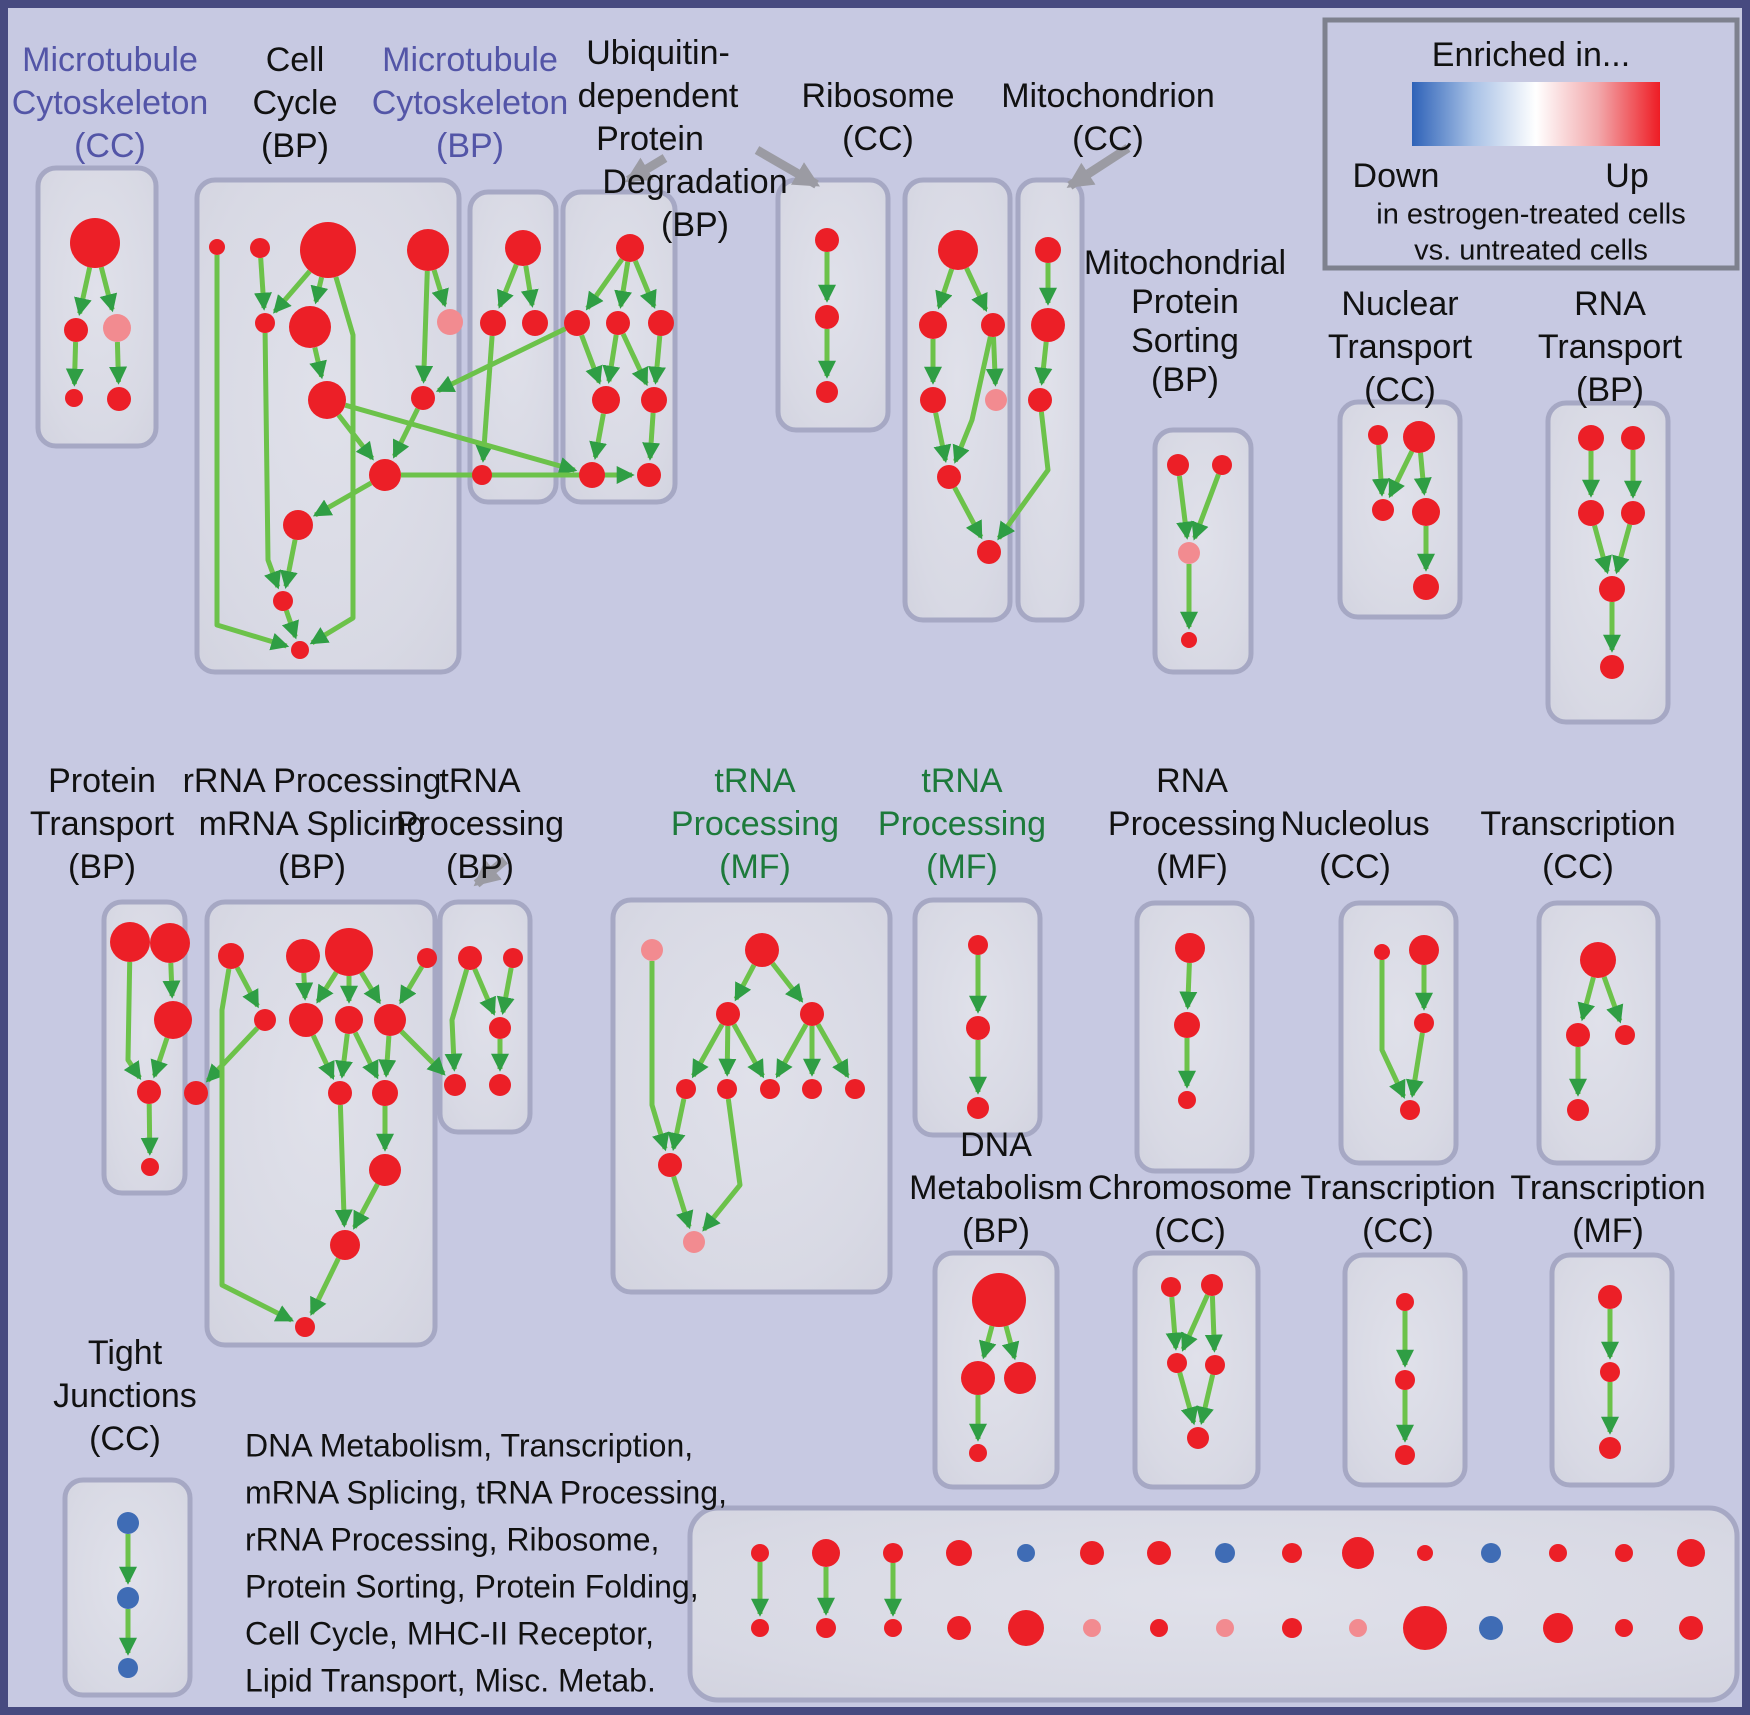 This screenshot has width=1750, height=1715. I want to click on cluster-label-trna-processing-mf-small: (MF), so click(962, 867).